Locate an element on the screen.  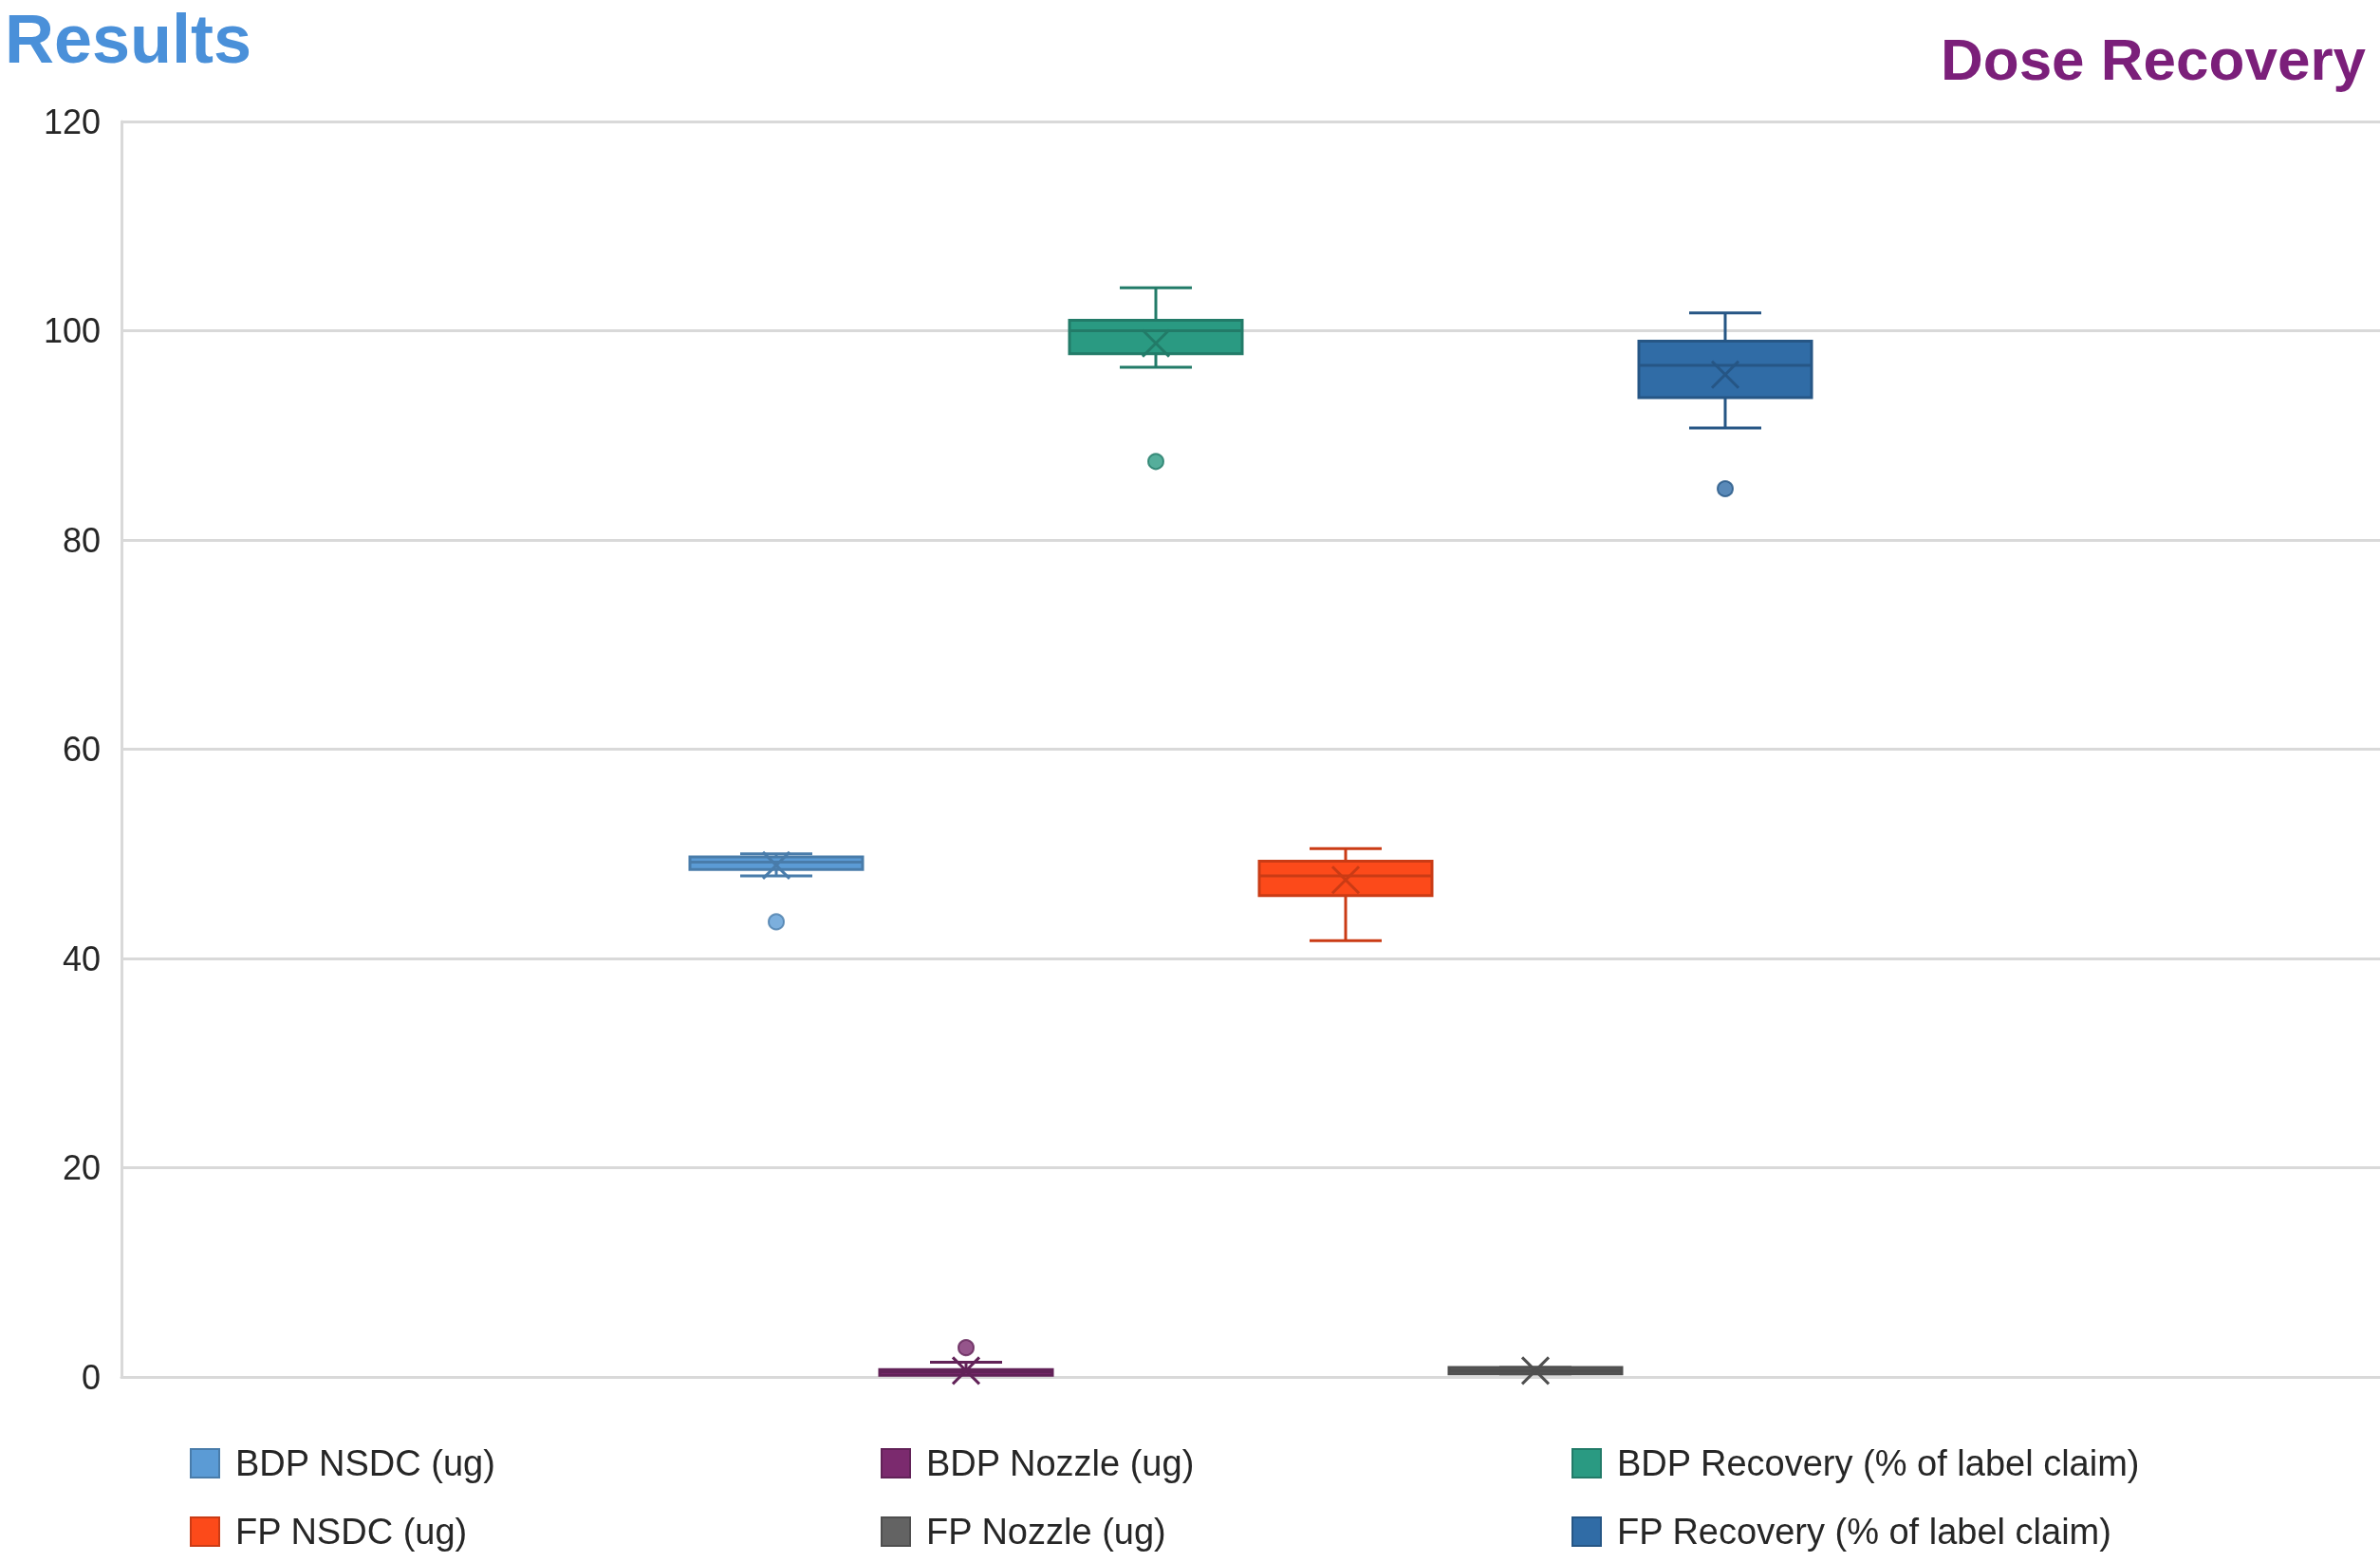
y-tick-label: 80 is located at coordinates (81, 540).